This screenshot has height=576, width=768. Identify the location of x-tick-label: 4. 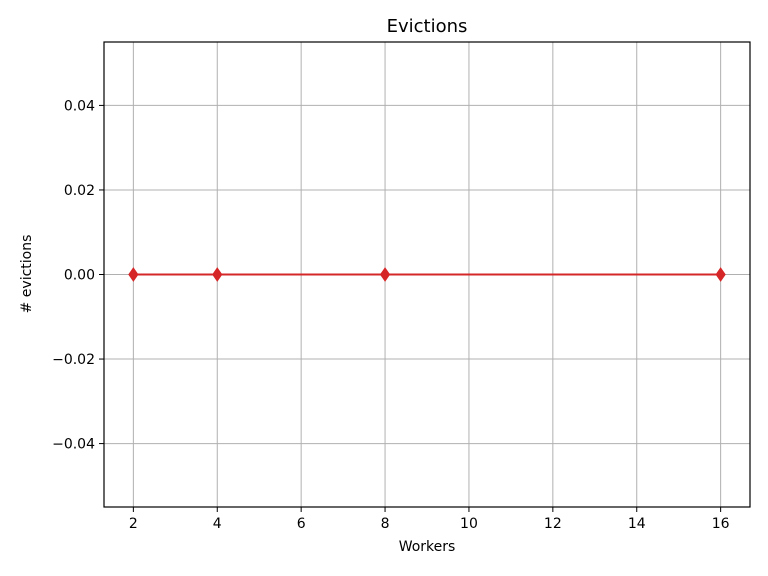
(217, 524).